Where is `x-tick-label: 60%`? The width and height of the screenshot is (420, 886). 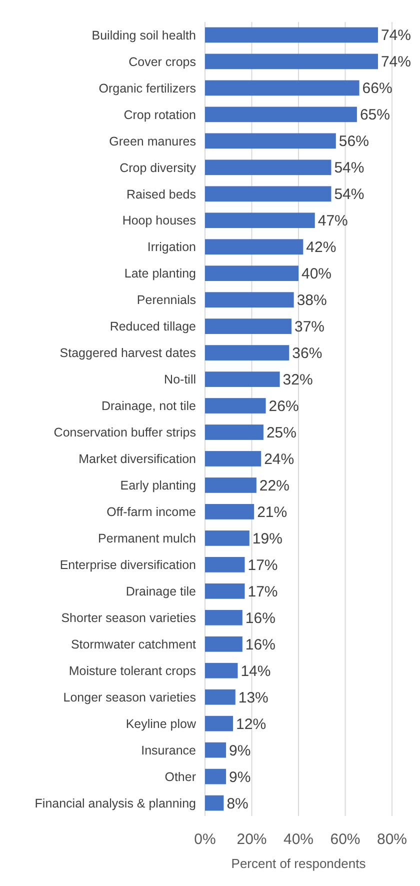 x-tick-label: 60% is located at coordinates (345, 839).